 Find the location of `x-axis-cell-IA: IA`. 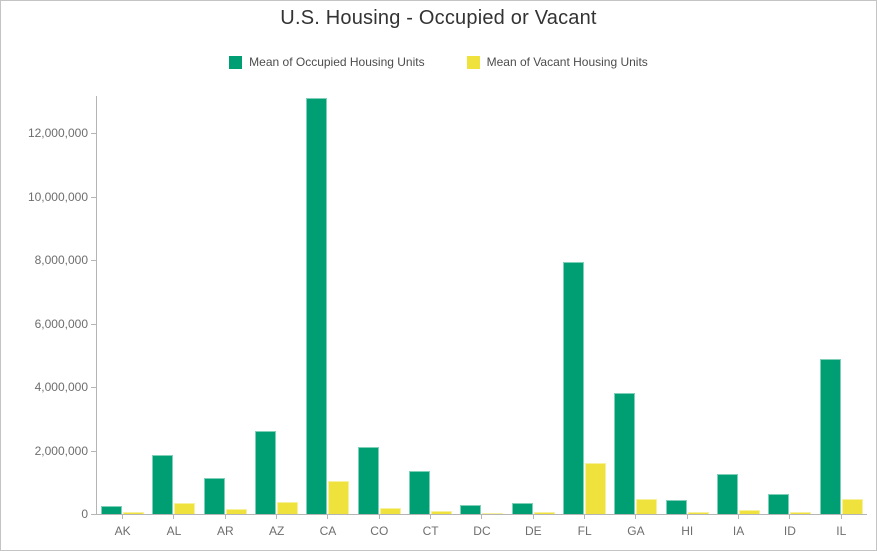

x-axis-cell-IA: IA is located at coordinates (738, 526).